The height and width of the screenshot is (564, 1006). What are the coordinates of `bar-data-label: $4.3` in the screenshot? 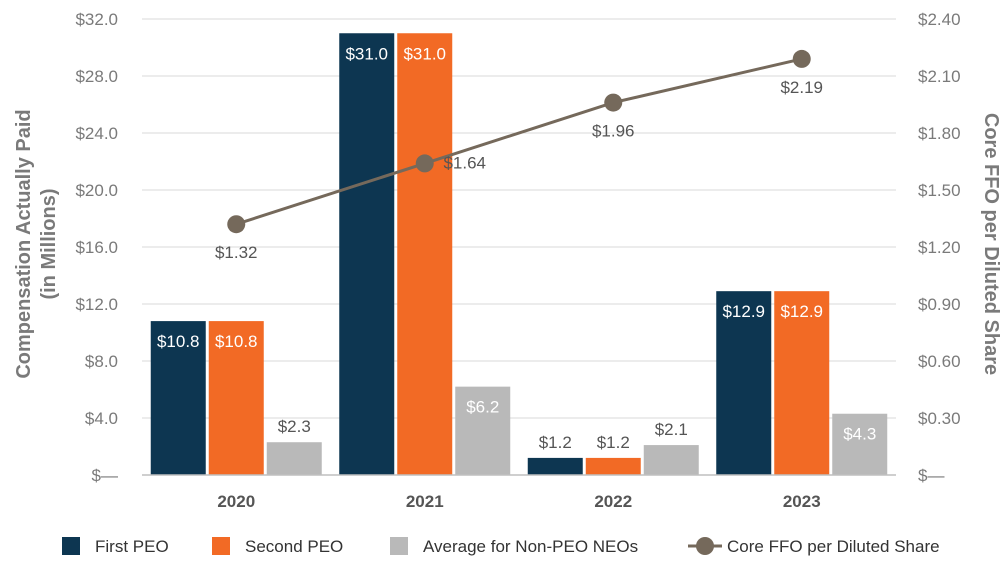 It's located at (859, 434).